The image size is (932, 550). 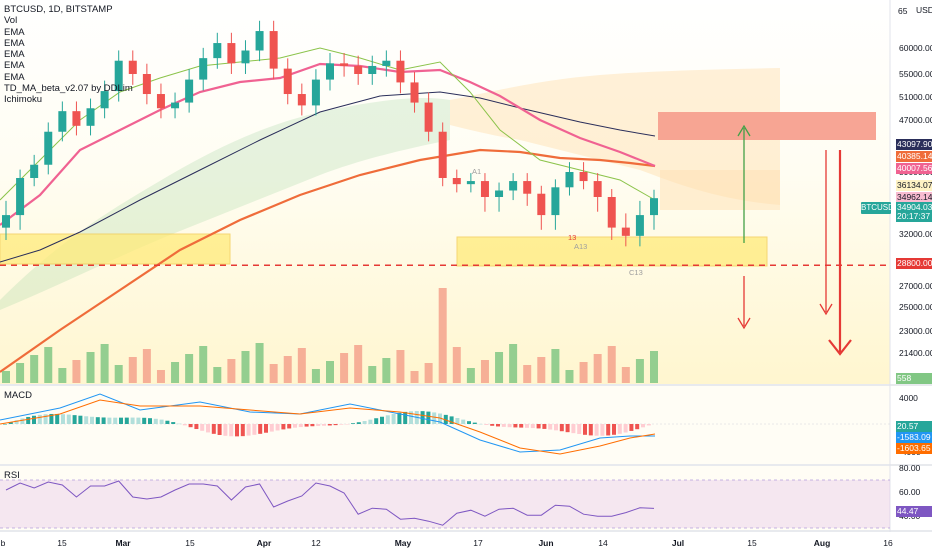 What do you see at coordinates (264, 543) in the screenshot?
I see `time-tick-label: Apr` at bounding box center [264, 543].